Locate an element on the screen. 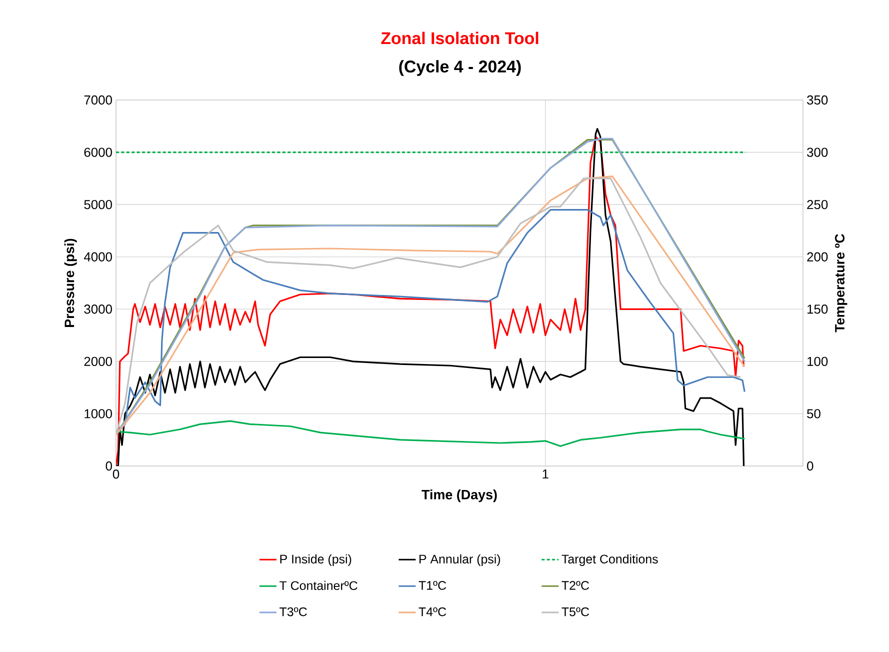 The image size is (889, 652). y-tick-label: 6000 is located at coordinates (98, 152).